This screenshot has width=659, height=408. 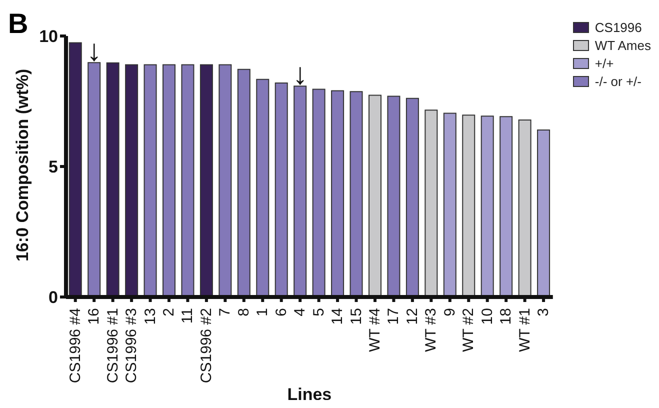 What do you see at coordinates (431, 330) in the screenshot?
I see `x-tick-label: WT #3` at bounding box center [431, 330].